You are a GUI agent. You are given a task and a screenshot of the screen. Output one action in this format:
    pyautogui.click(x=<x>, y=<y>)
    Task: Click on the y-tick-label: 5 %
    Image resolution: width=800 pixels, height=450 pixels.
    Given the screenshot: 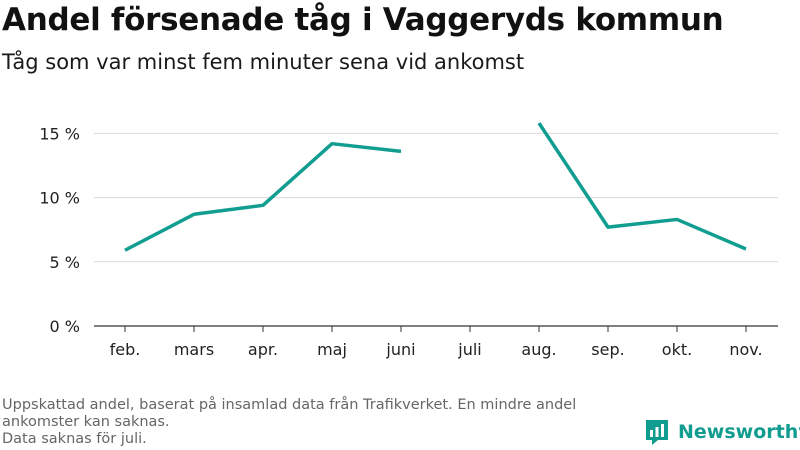 What is the action you would take?
    pyautogui.click(x=65, y=262)
    